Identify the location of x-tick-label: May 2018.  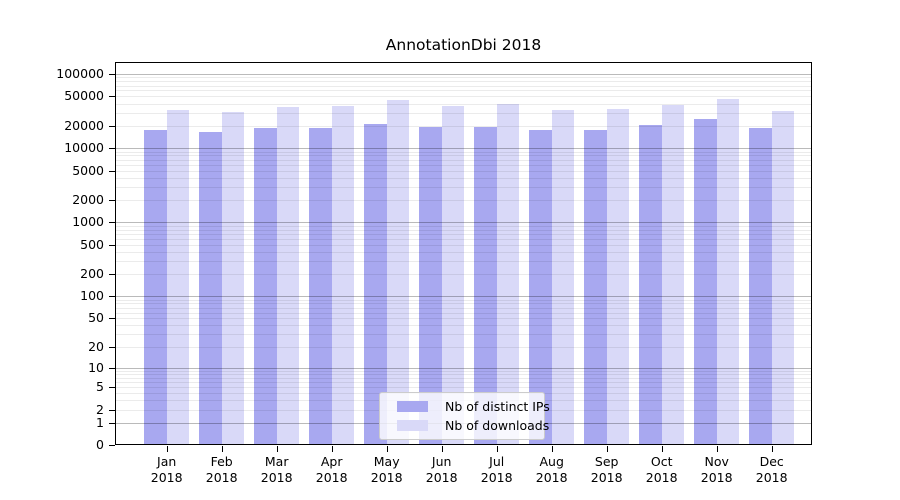
(386, 469).